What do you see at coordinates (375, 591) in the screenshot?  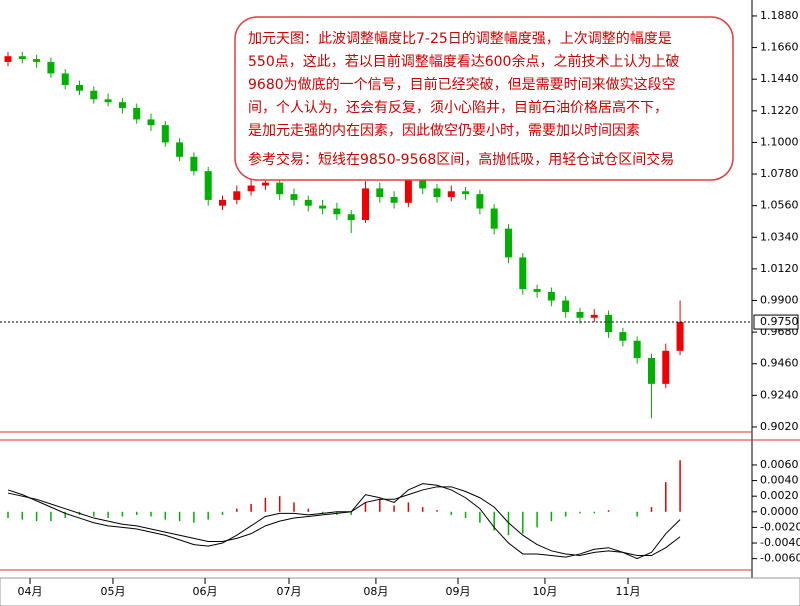 I see `x-tick-label: 08月` at bounding box center [375, 591].